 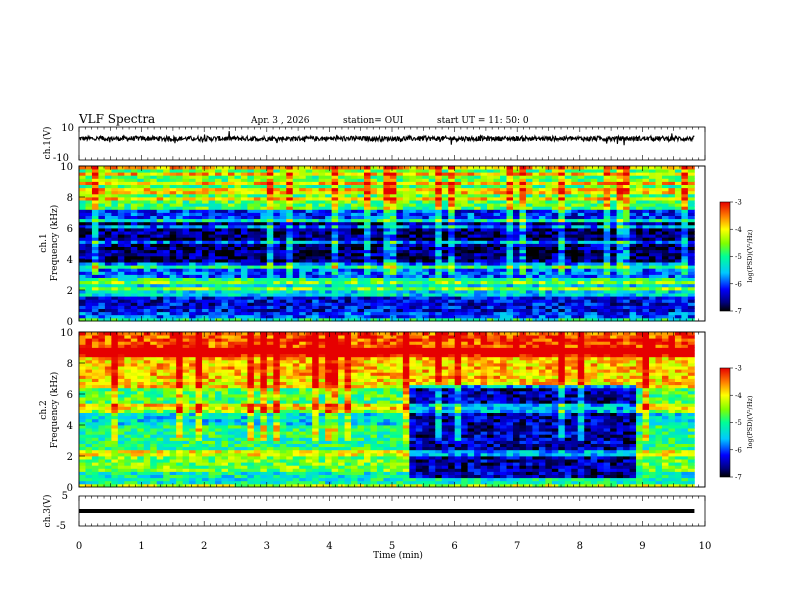 I want to click on ch1-waveform-line, so click(x=386, y=138).